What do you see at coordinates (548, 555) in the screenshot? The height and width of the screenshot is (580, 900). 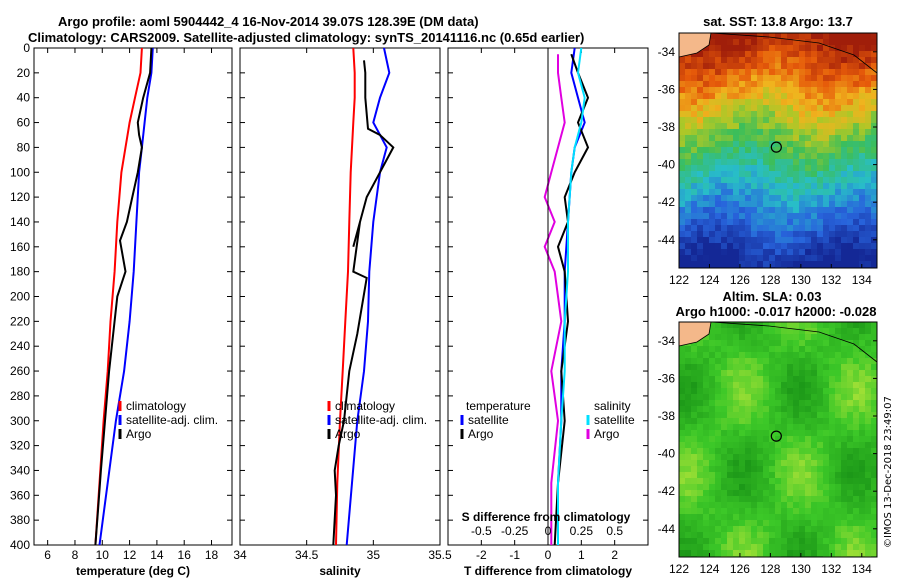 I see `x-tick-label: 0` at bounding box center [548, 555].